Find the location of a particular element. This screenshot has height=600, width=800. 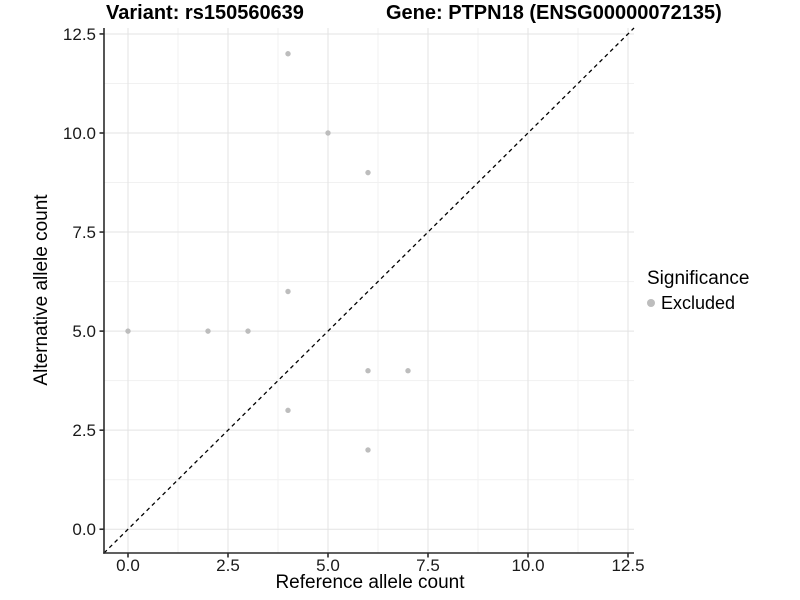

y-tick-label: 0.0 is located at coordinates (84, 529).